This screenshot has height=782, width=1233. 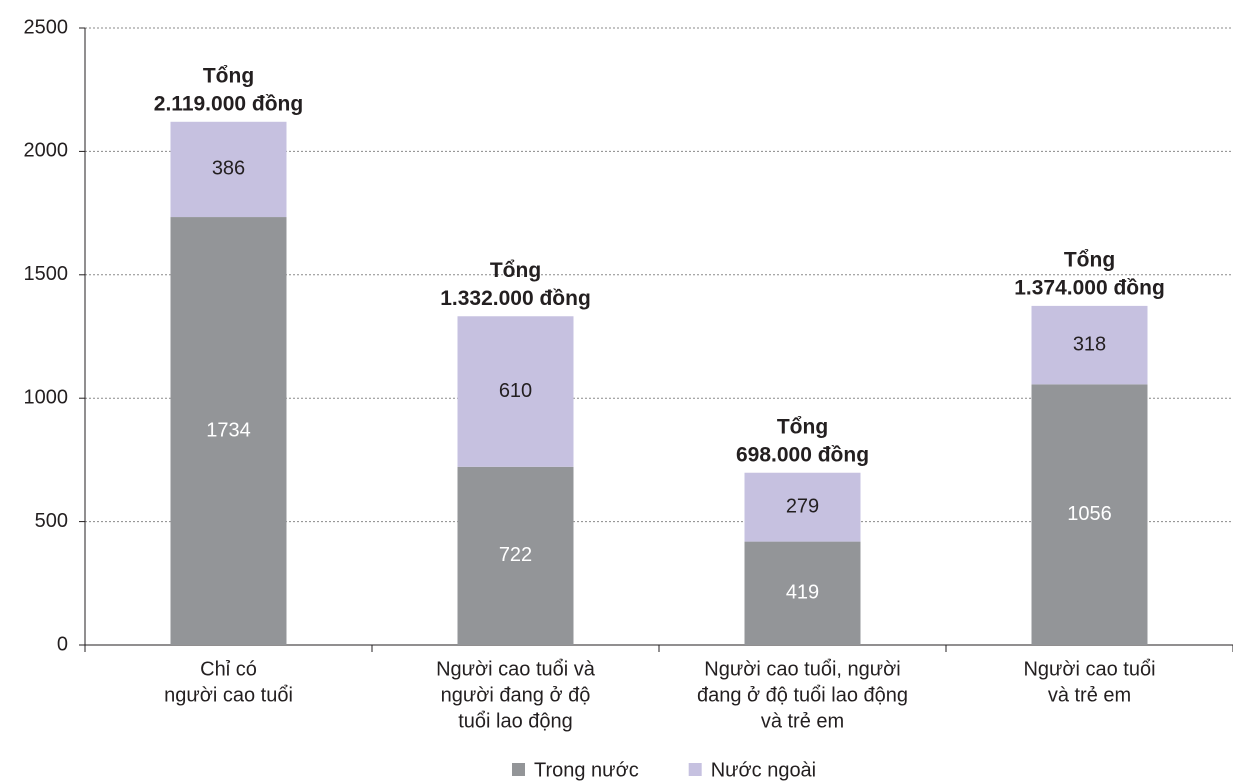 I want to click on y-tick-label: 1000, so click(x=46, y=397).